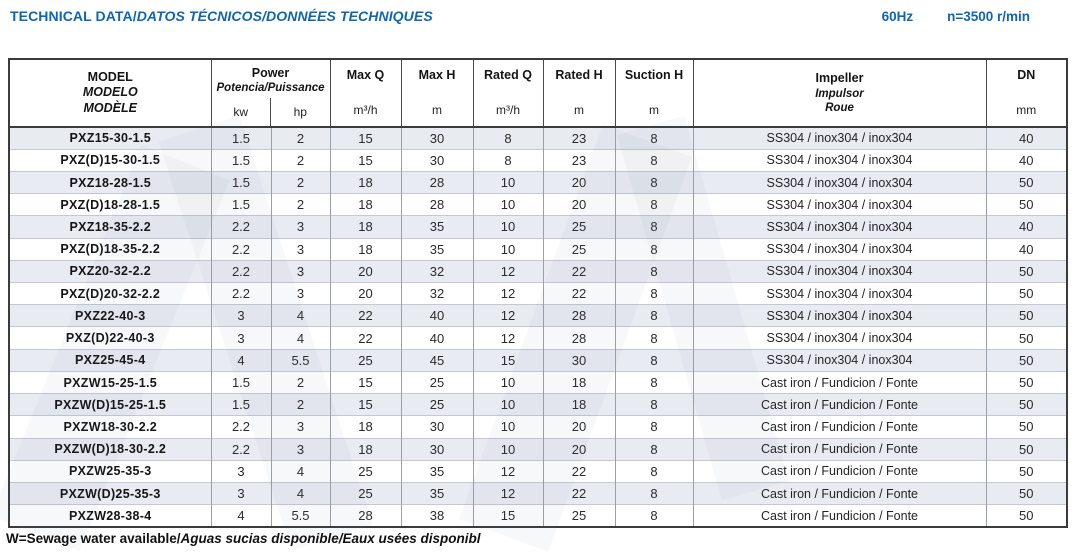  Describe the element at coordinates (507, 138) in the screenshot. I see `rated-q-cell: 8` at that location.